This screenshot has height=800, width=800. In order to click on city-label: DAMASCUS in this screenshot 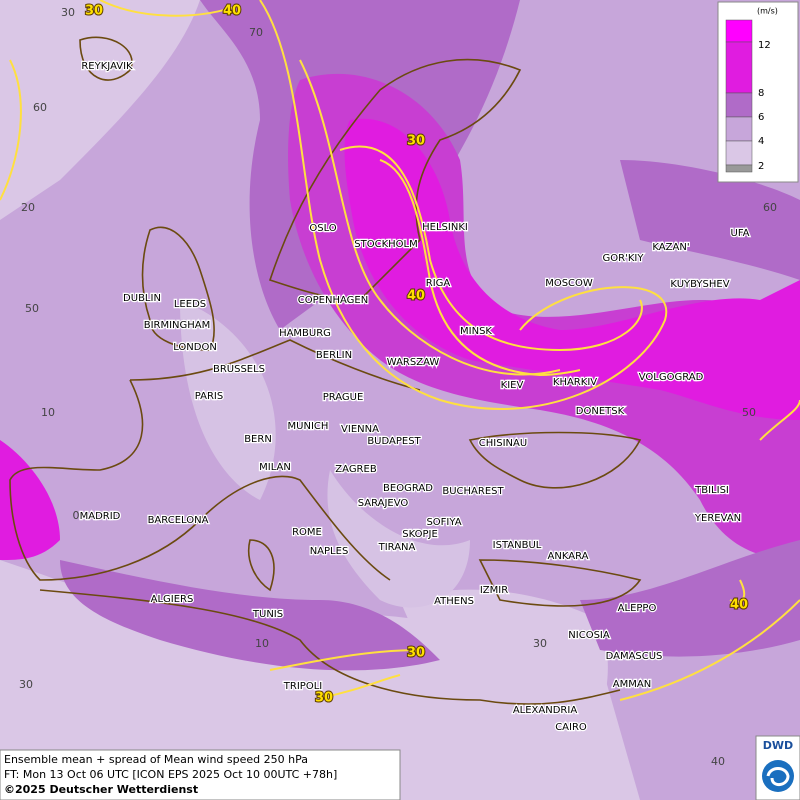, I will do `click(634, 656)`.